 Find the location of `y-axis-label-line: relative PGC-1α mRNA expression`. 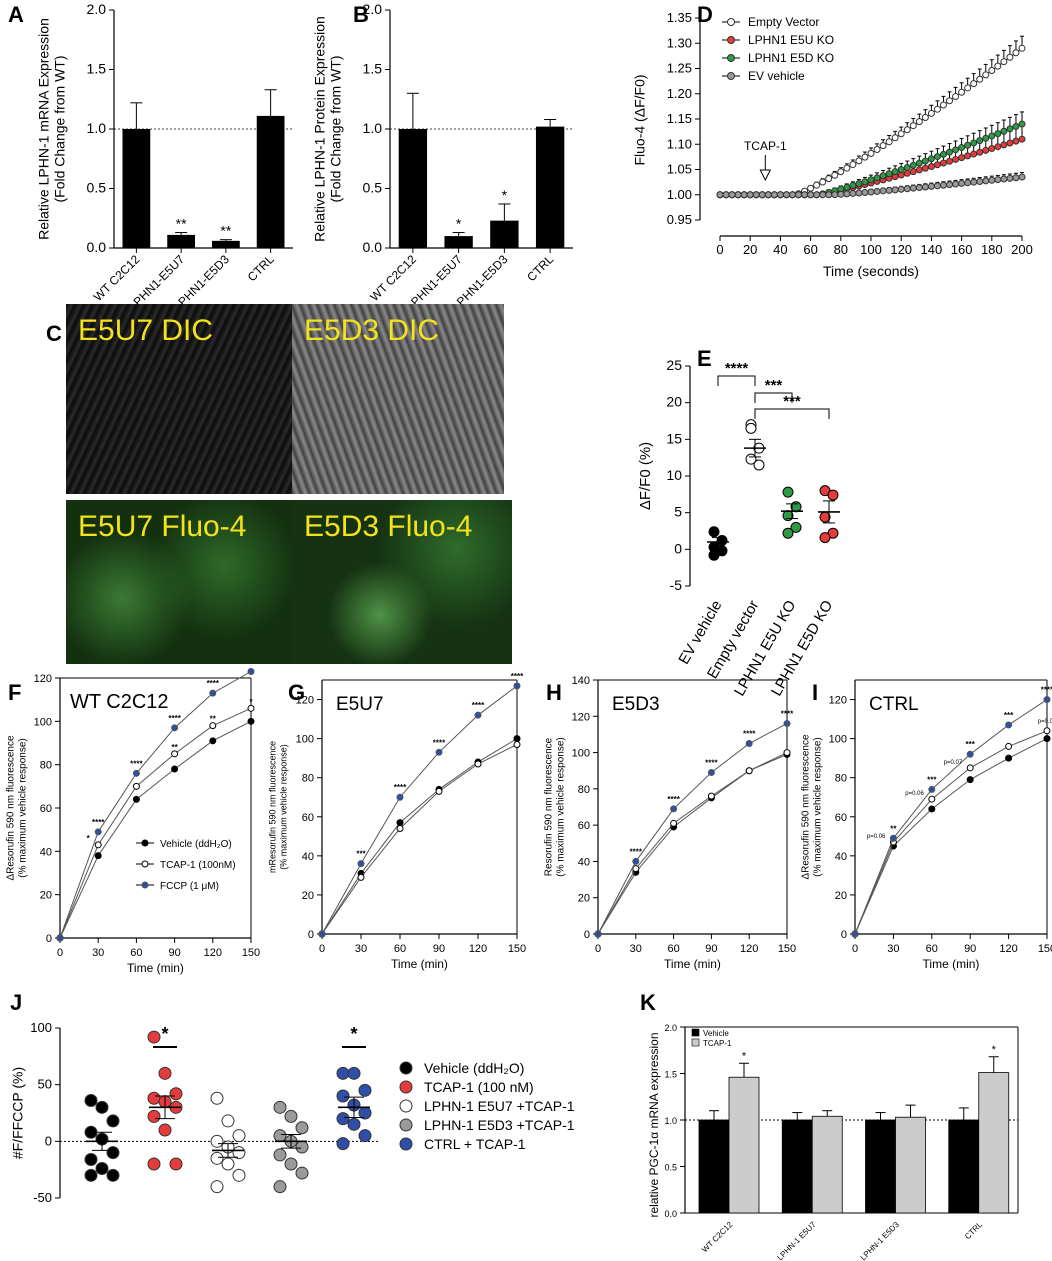

y-axis-label-line: relative PGC-1α mRNA expression is located at coordinates (654, 1125).